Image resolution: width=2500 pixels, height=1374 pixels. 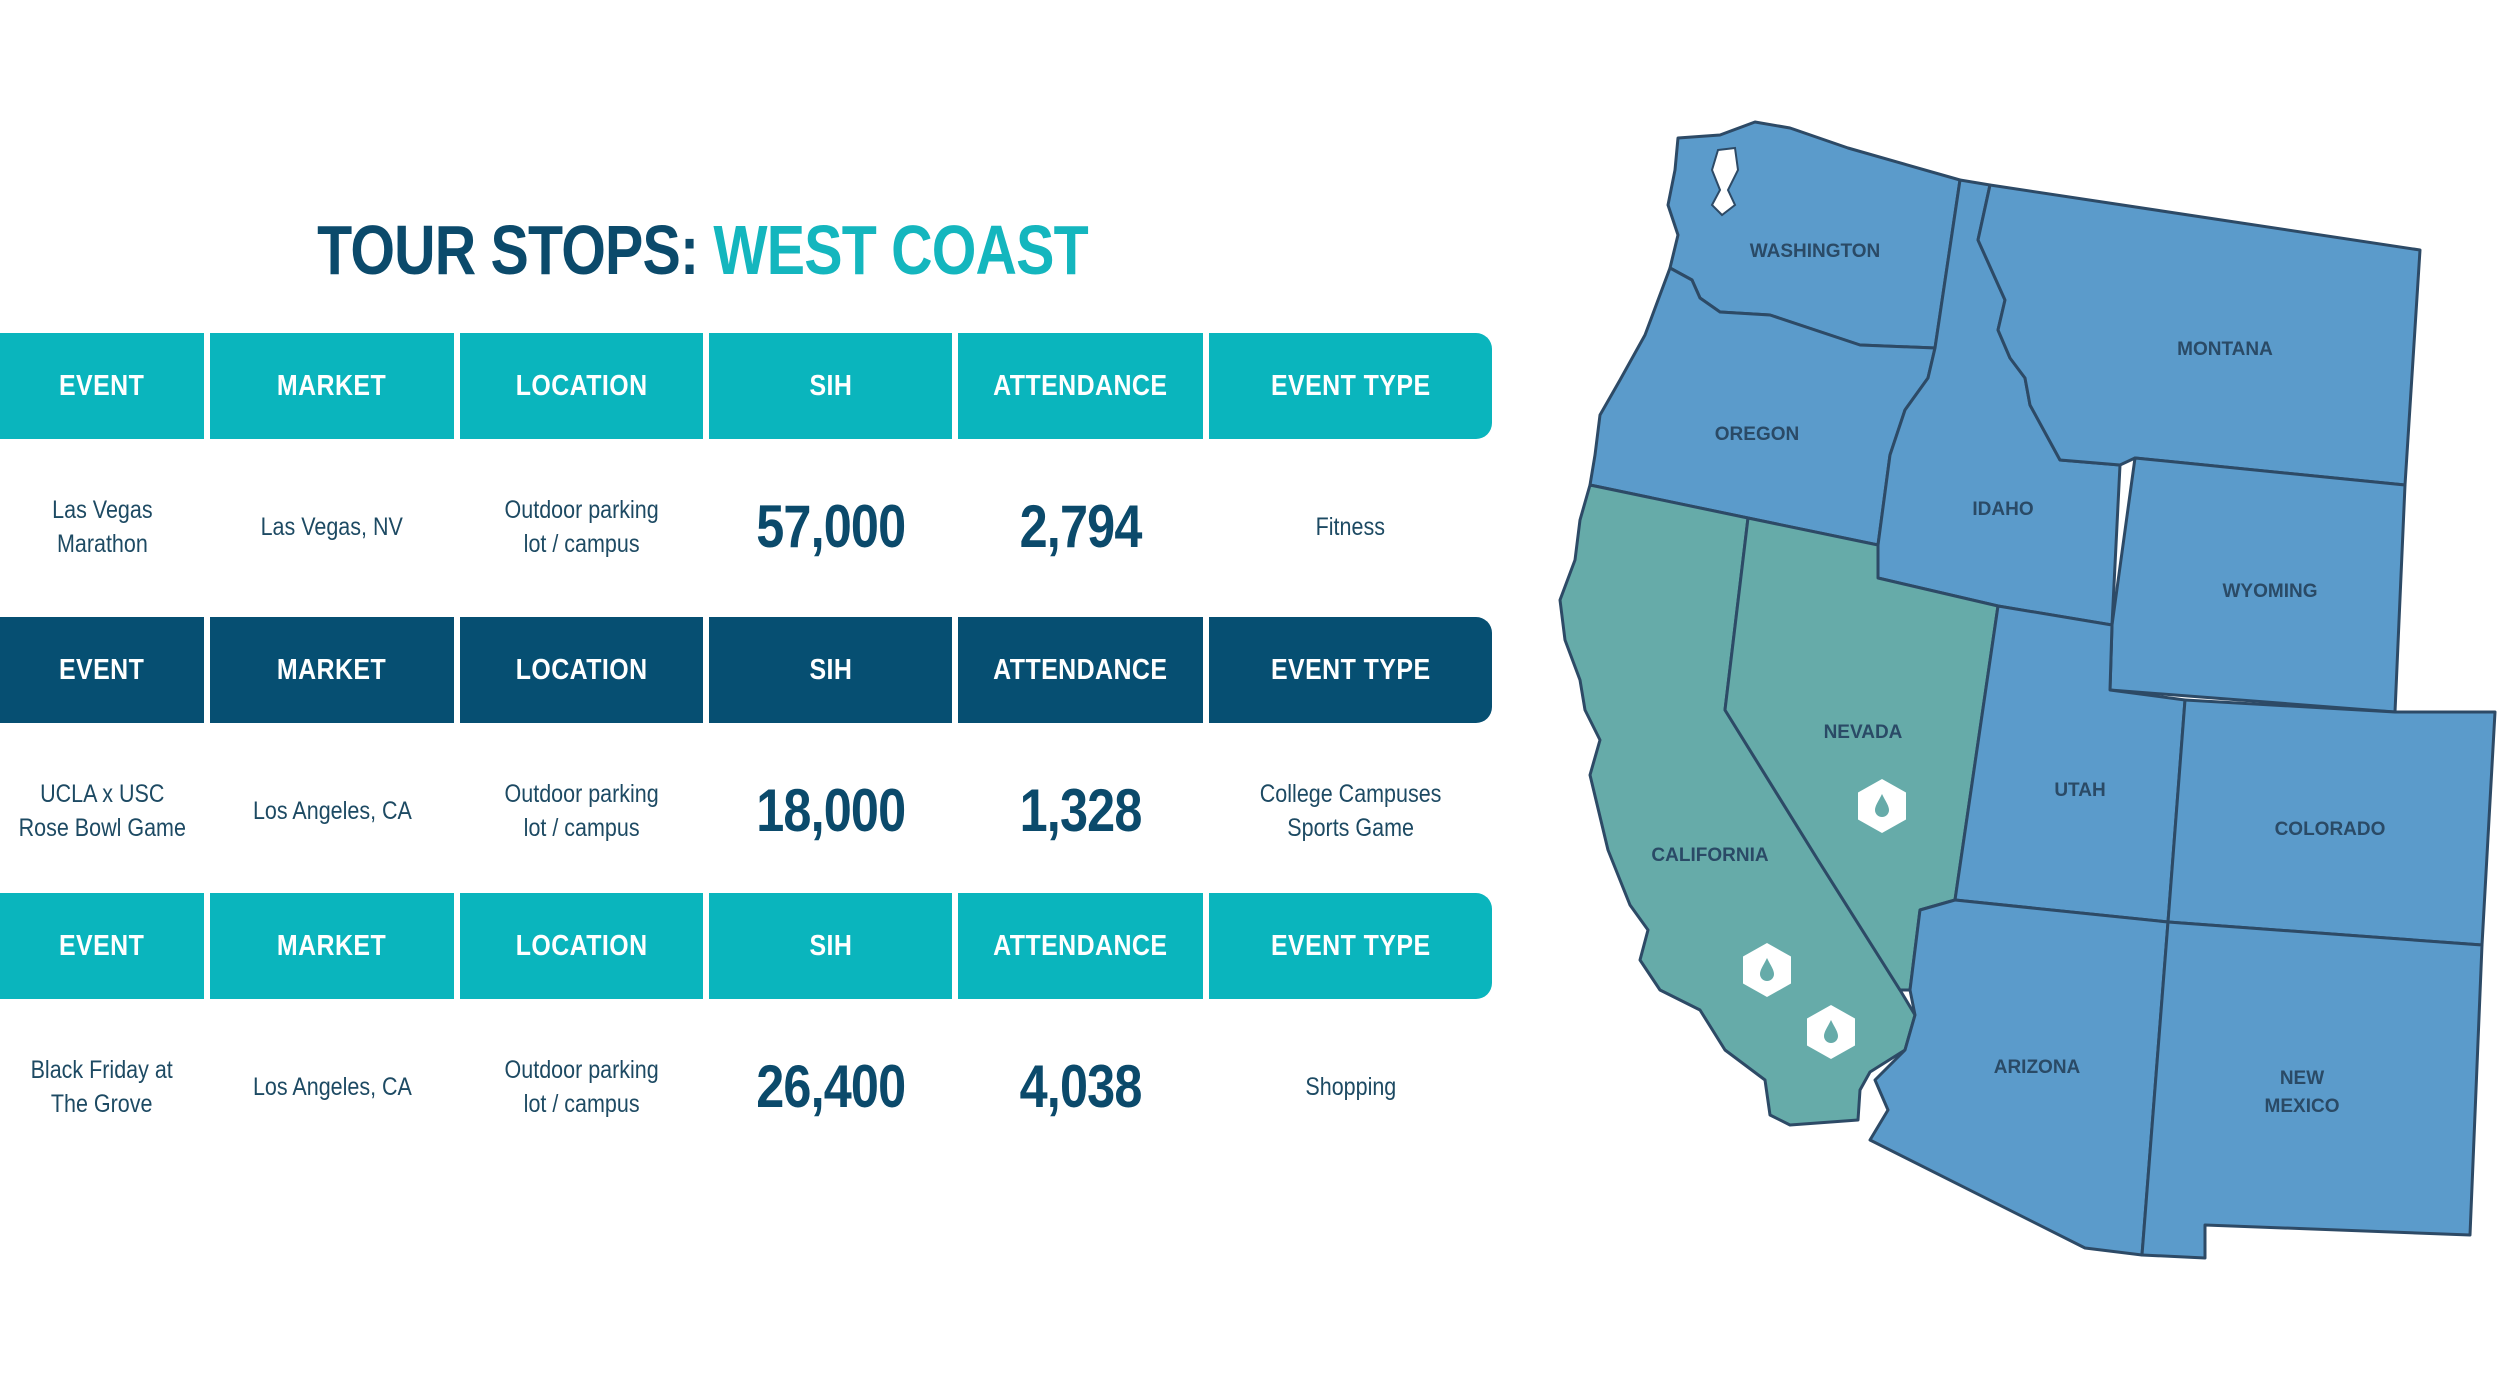 What do you see at coordinates (2079, 790) in the screenshot?
I see `label-utah: UTAH` at bounding box center [2079, 790].